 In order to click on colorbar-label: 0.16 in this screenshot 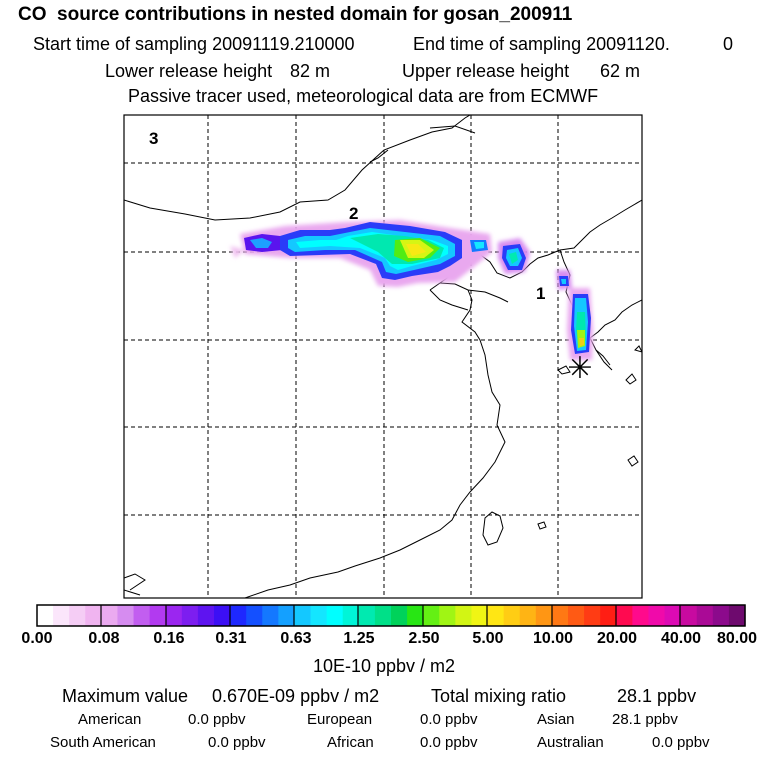, I will do `click(169, 638)`.